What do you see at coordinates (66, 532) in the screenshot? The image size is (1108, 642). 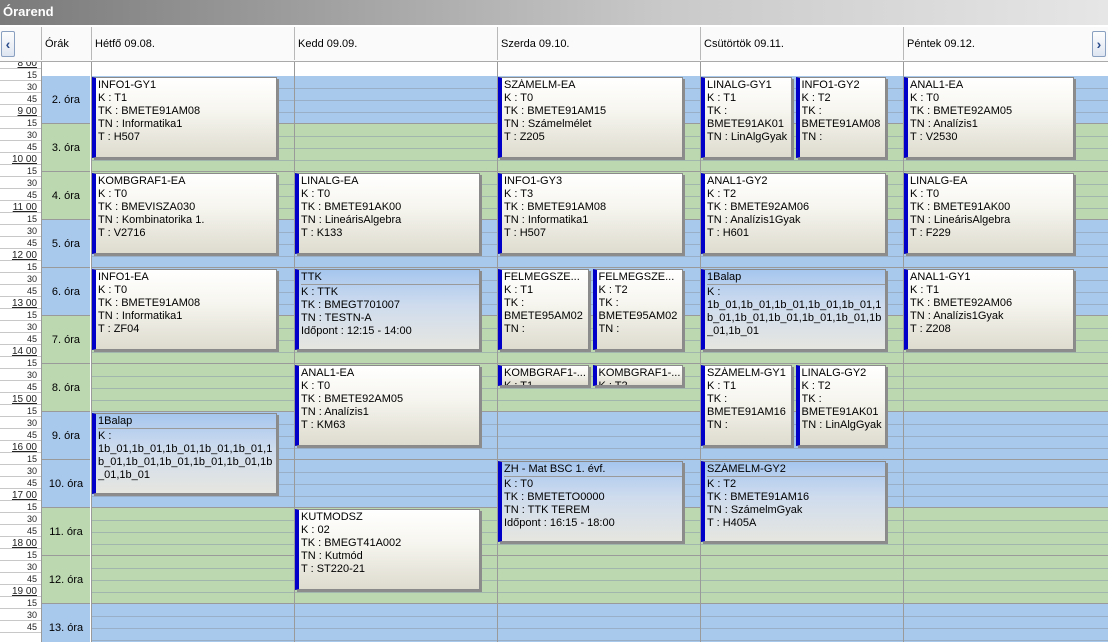 I see `lesson-label: 11. óra` at bounding box center [66, 532].